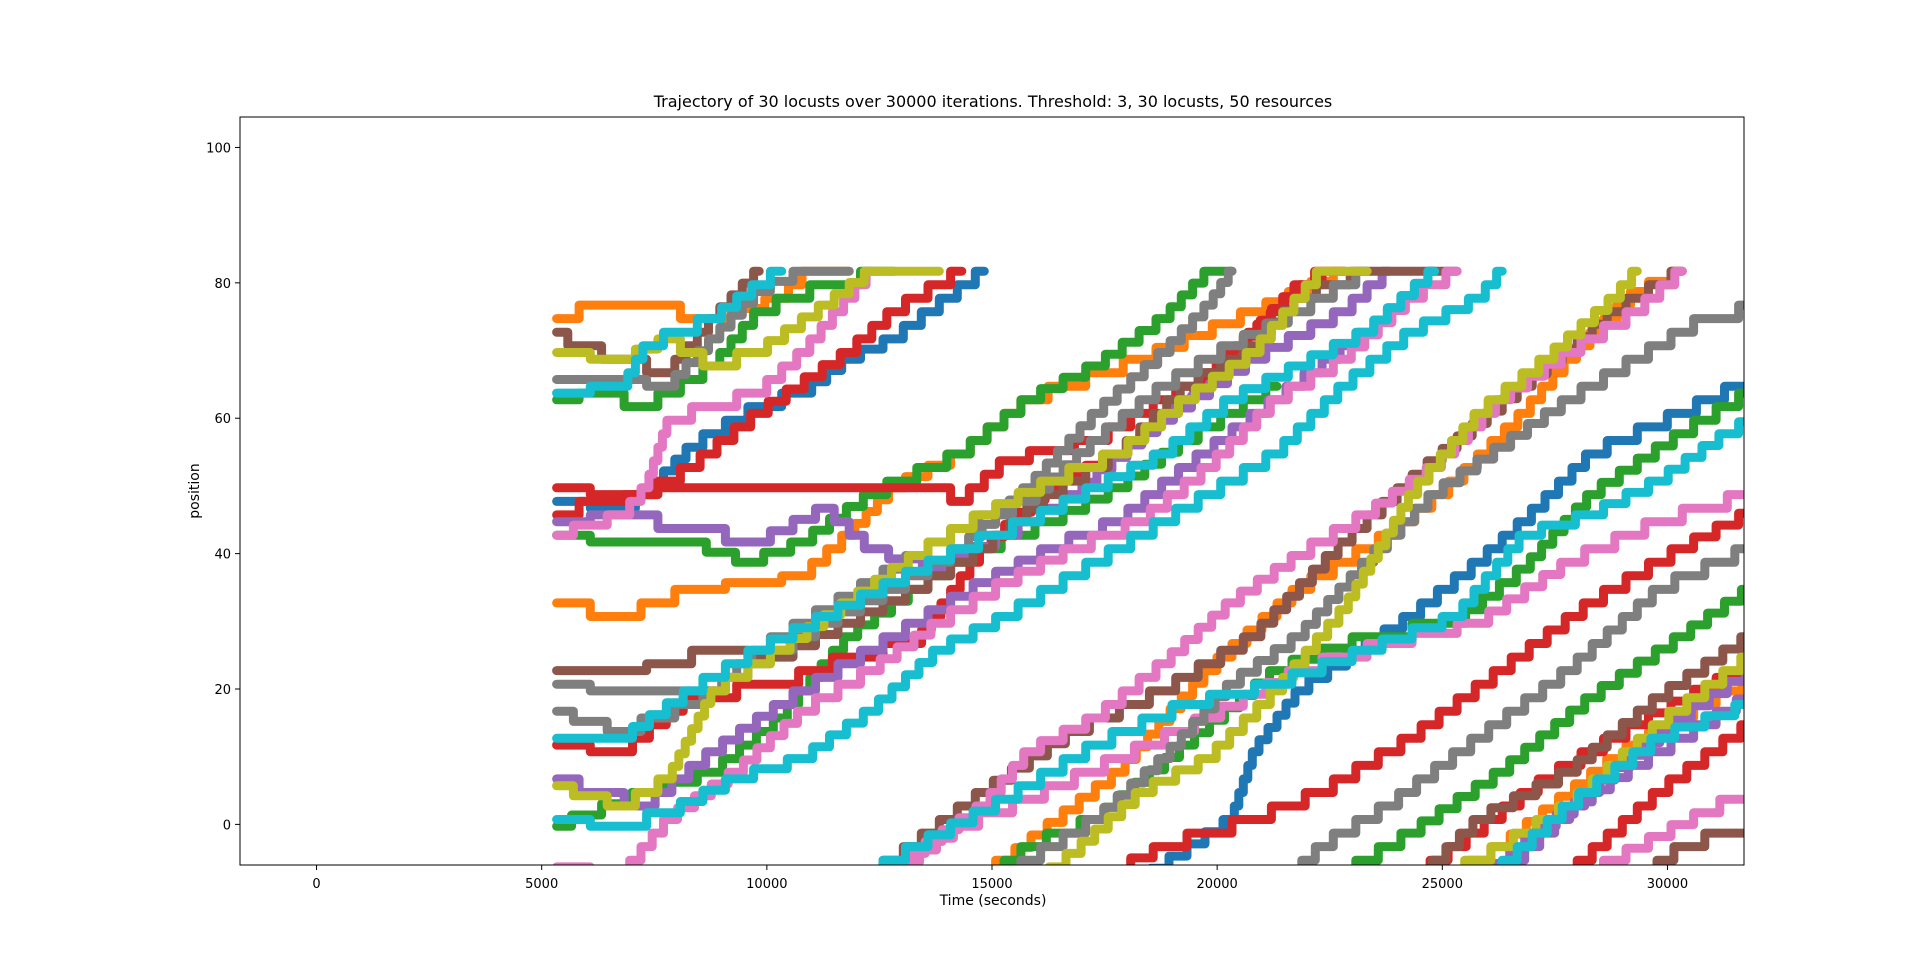  I want to click on x-tick-label: 25000, so click(1442, 884).